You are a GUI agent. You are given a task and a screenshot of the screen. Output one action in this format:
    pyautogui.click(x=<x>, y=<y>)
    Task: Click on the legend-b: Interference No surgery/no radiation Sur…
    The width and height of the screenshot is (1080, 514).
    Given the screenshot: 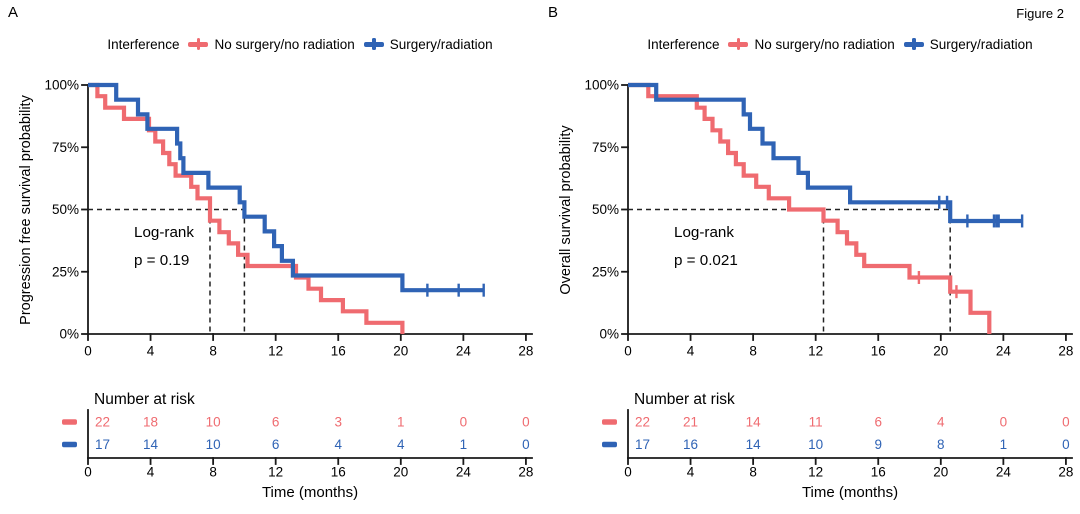 What is the action you would take?
    pyautogui.click(x=840, y=44)
    